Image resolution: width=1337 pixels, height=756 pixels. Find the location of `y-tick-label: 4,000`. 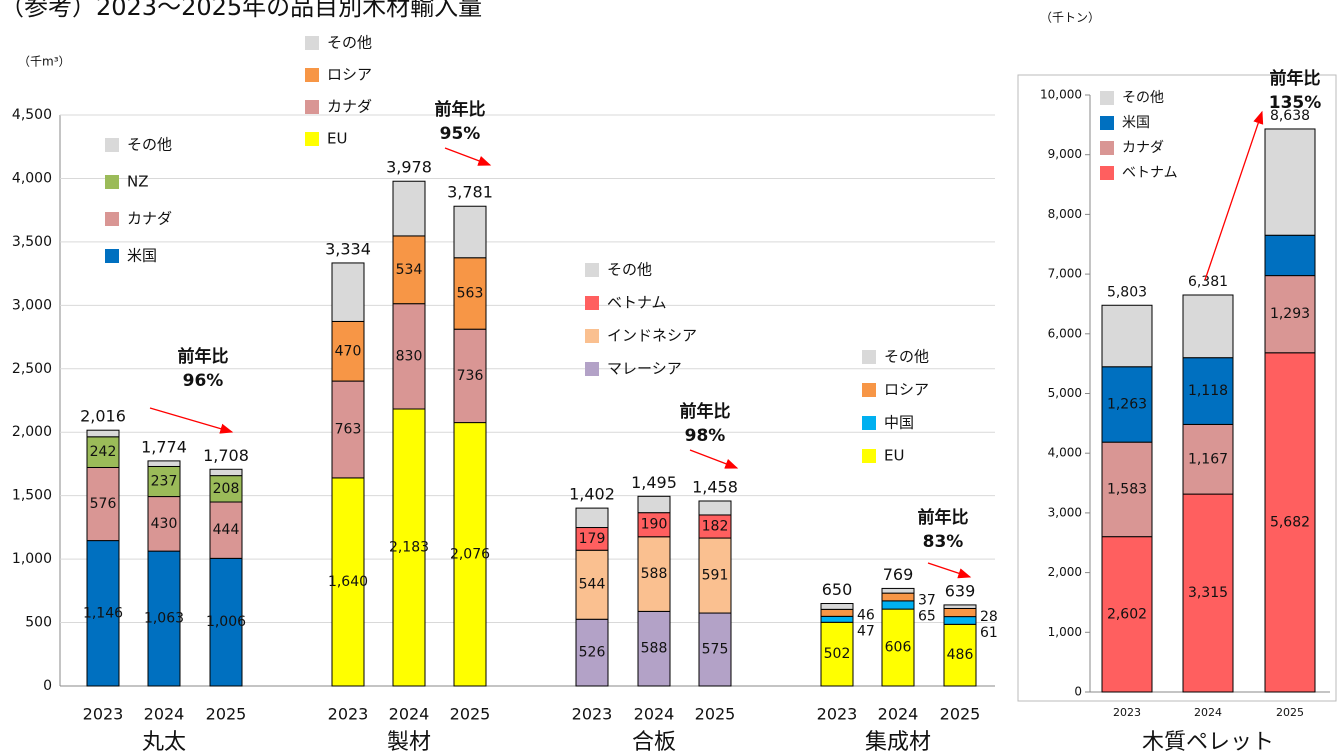

y-tick-label: 4,000 is located at coordinates (32, 178).